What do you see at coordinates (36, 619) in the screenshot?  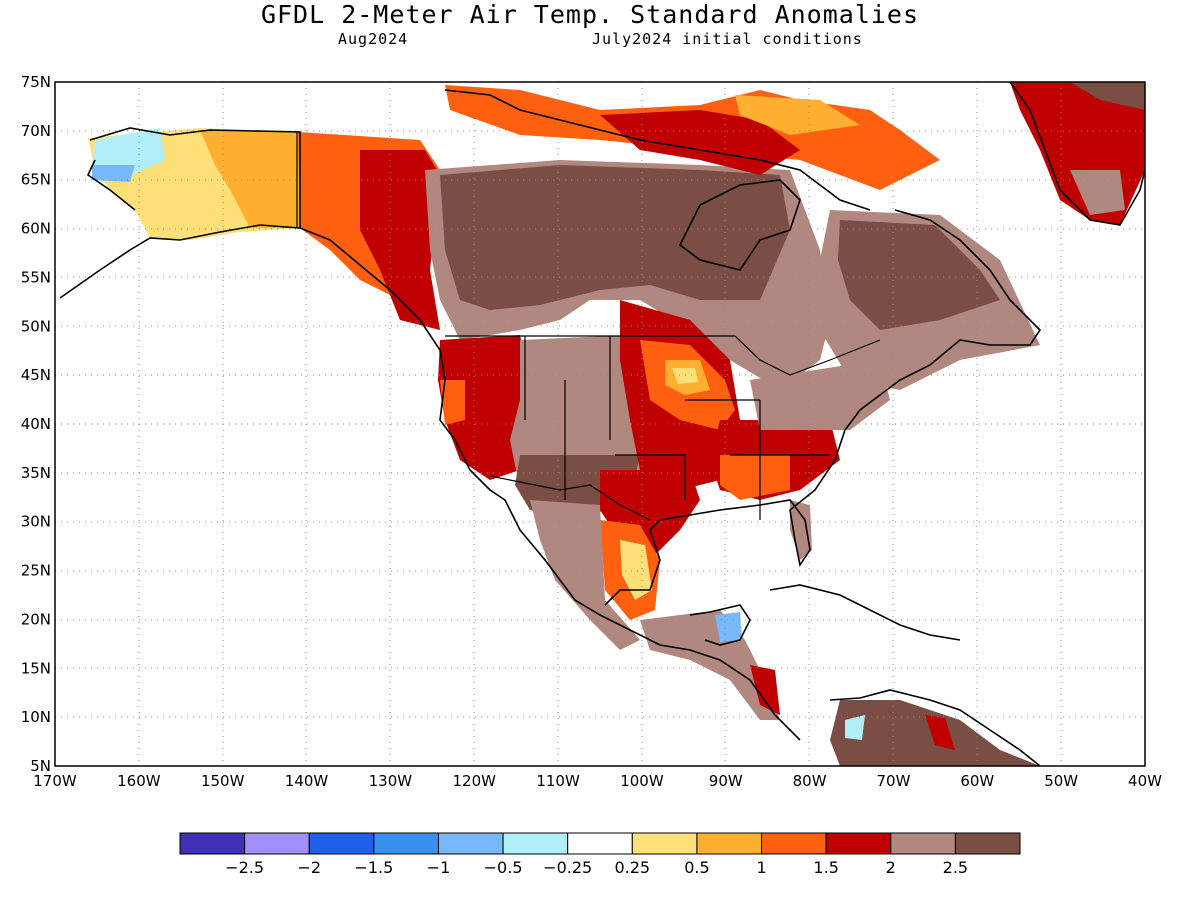 I see `lat-tick-label: 20N` at bounding box center [36, 619].